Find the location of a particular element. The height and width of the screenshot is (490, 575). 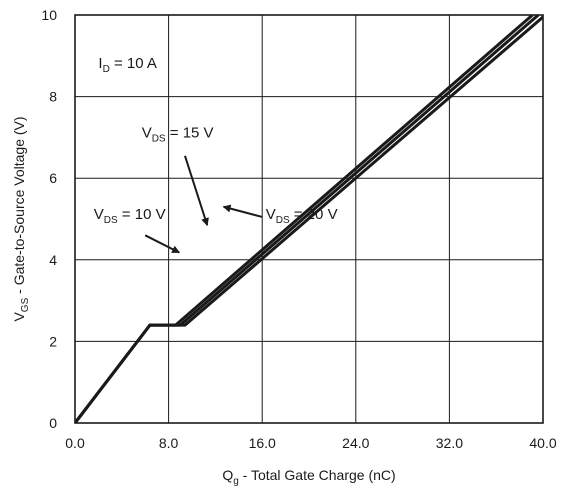

annotation-vds10: VDS = 10 V is located at coordinates (130, 216).